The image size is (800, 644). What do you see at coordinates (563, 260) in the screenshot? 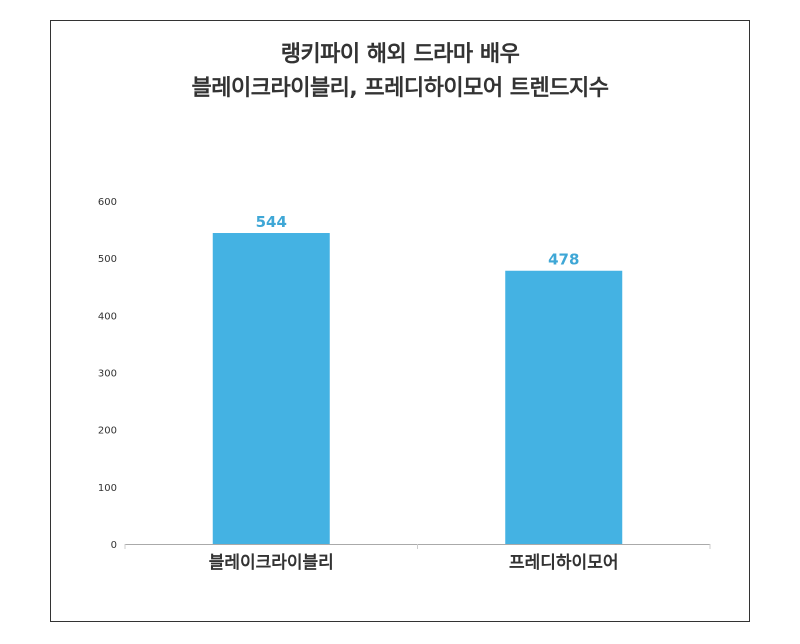
I see `data-label: 478` at bounding box center [563, 260].